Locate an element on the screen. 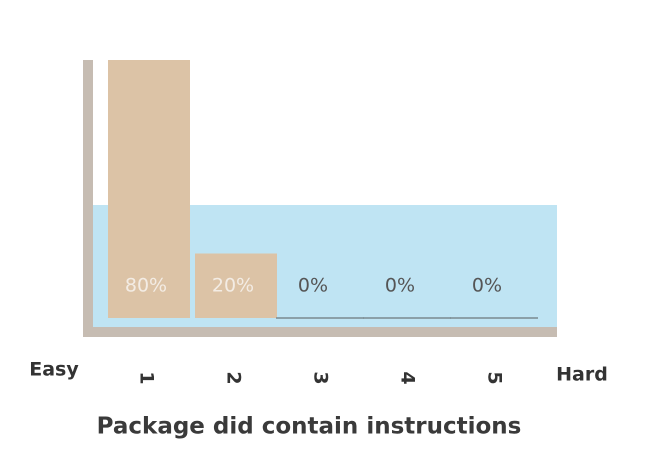 This screenshot has height=476, width=646. x-tick-label: 4 is located at coordinates (408, 377).